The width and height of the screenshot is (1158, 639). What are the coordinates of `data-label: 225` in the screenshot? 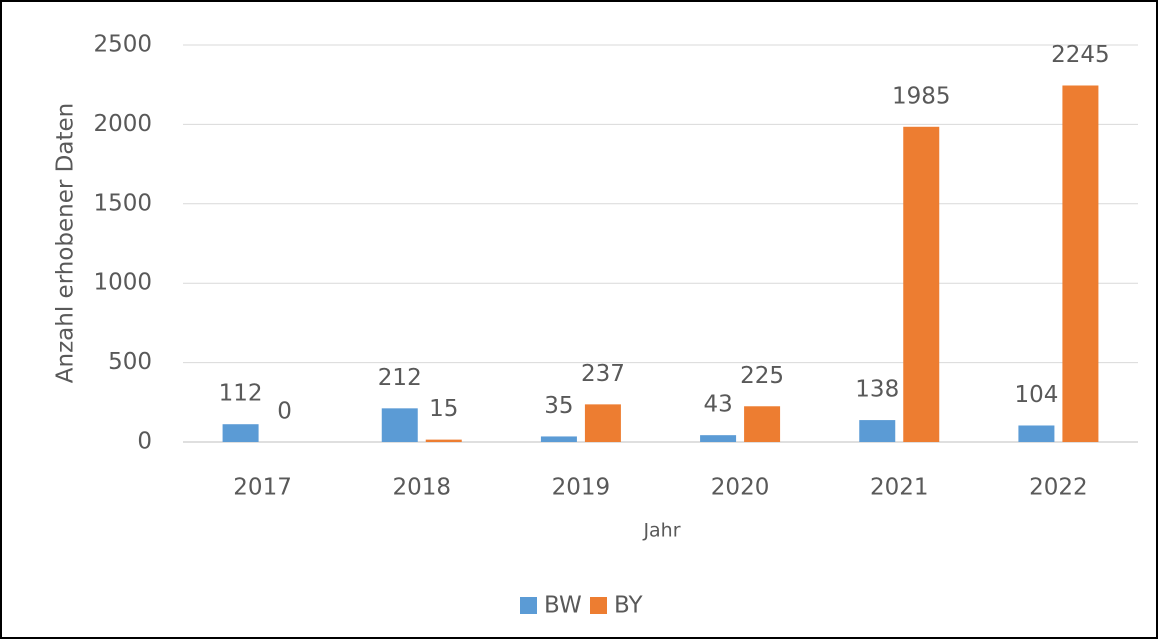 It's located at (762, 376).